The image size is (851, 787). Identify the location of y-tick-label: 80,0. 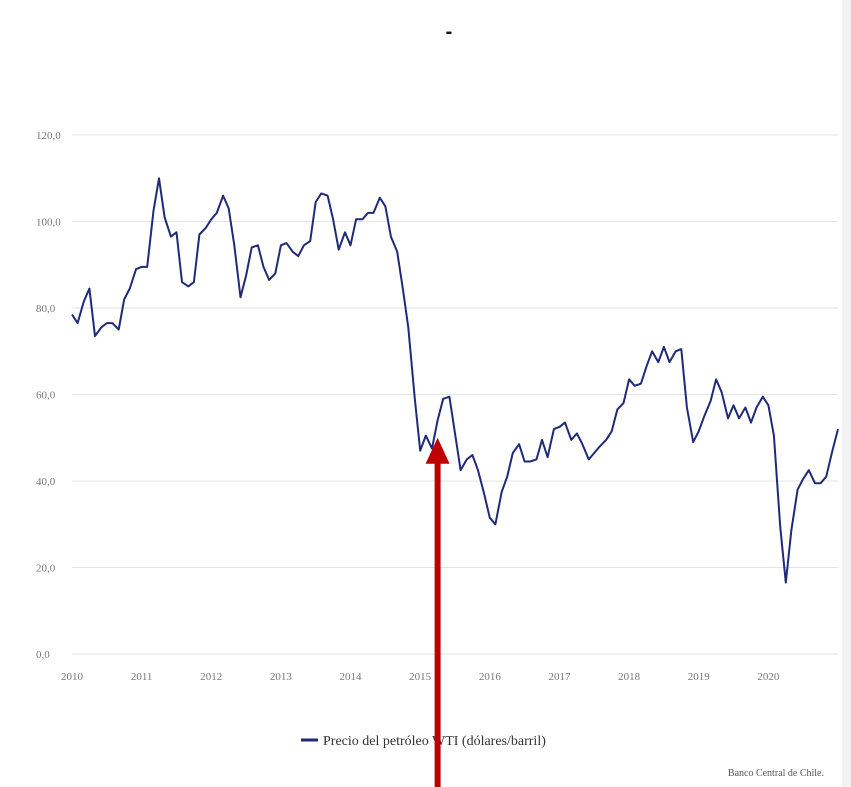
(46, 309).